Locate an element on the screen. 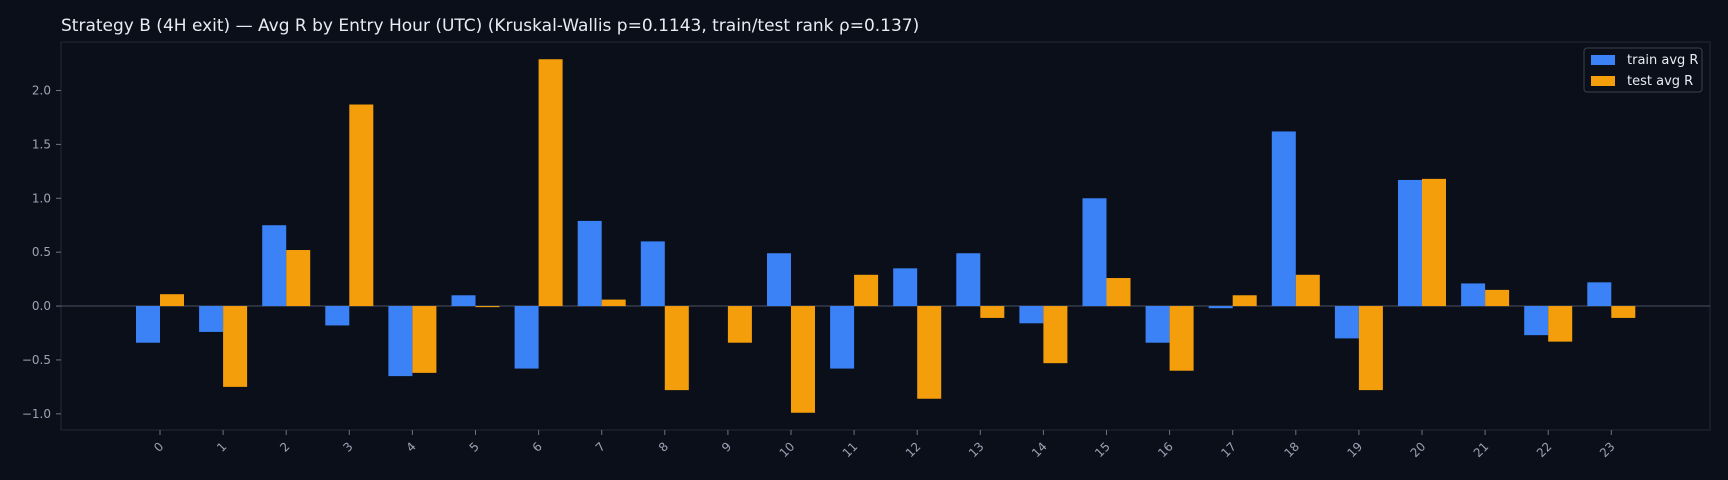  x-tick-label: 11 is located at coordinates (850, 449).